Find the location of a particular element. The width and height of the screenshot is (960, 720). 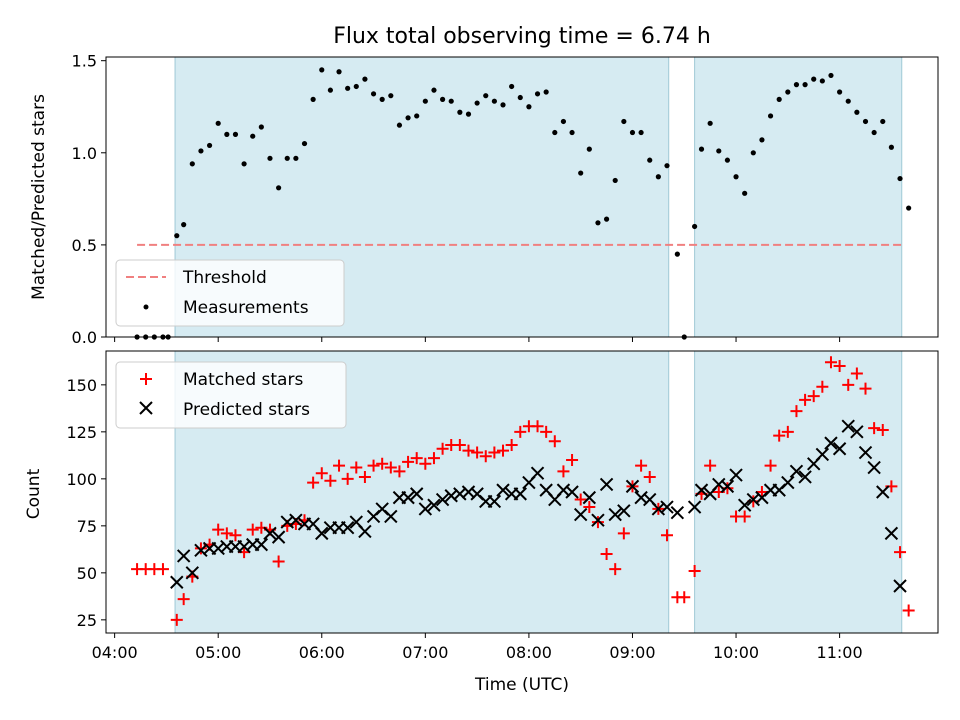

predicted-legend-swatch is located at coordinates (146, 408).